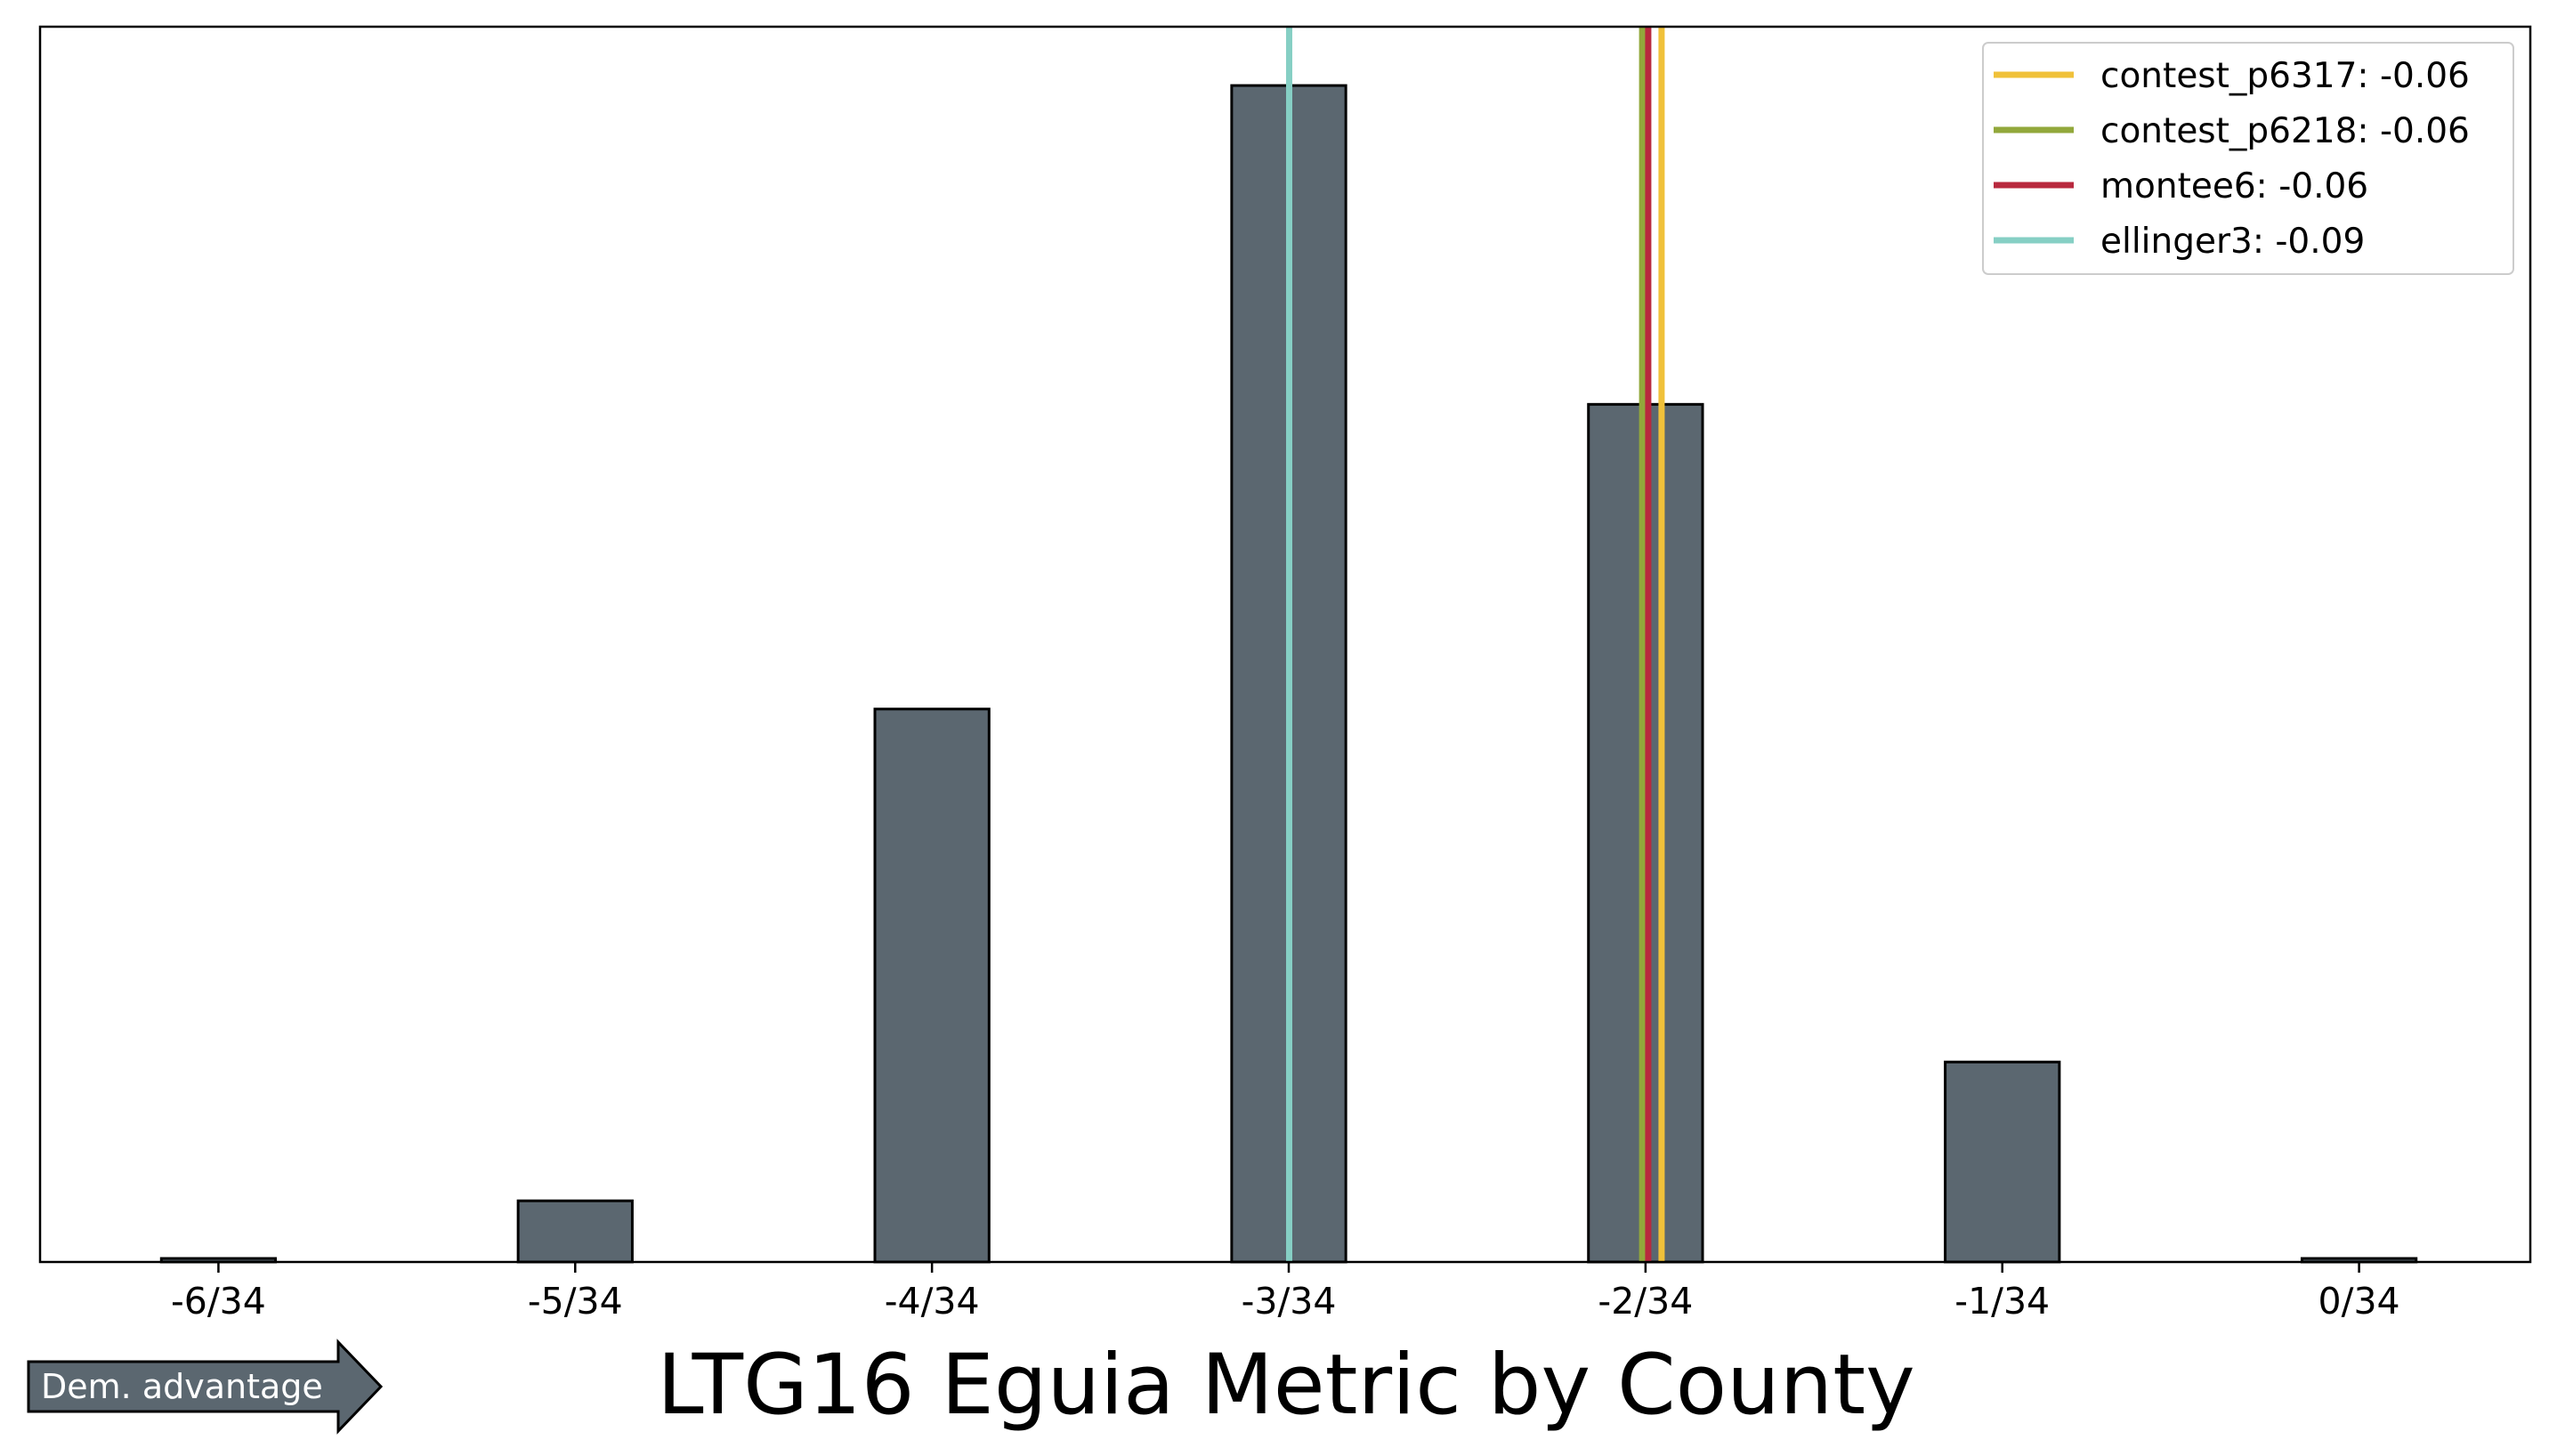 The image size is (2549, 1456). What do you see at coordinates (2359, 1301) in the screenshot?
I see `x-tick-label: 0/34` at bounding box center [2359, 1301].